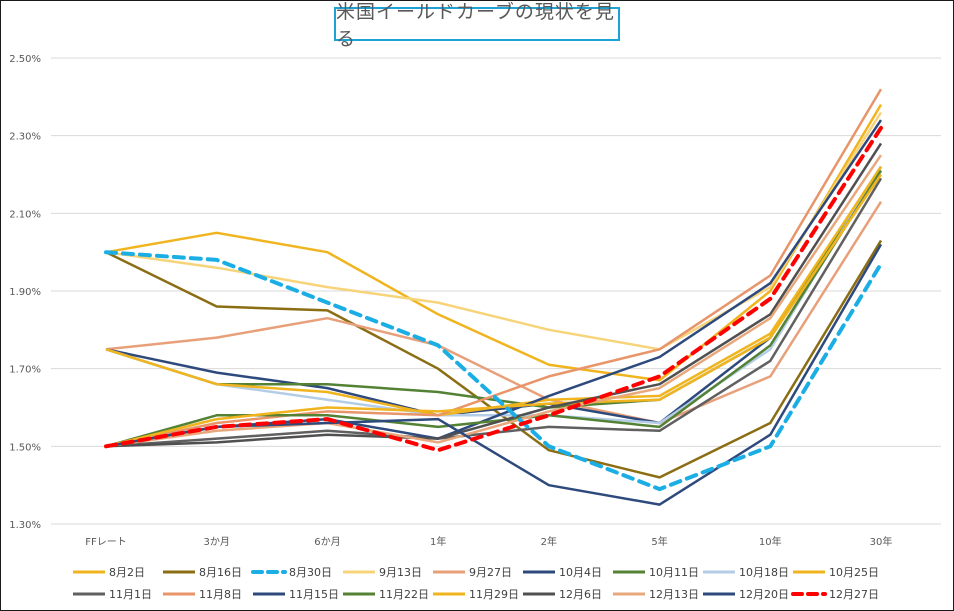 The height and width of the screenshot is (611, 954). I want to click on x-tick-label: FFレート, so click(106, 542).